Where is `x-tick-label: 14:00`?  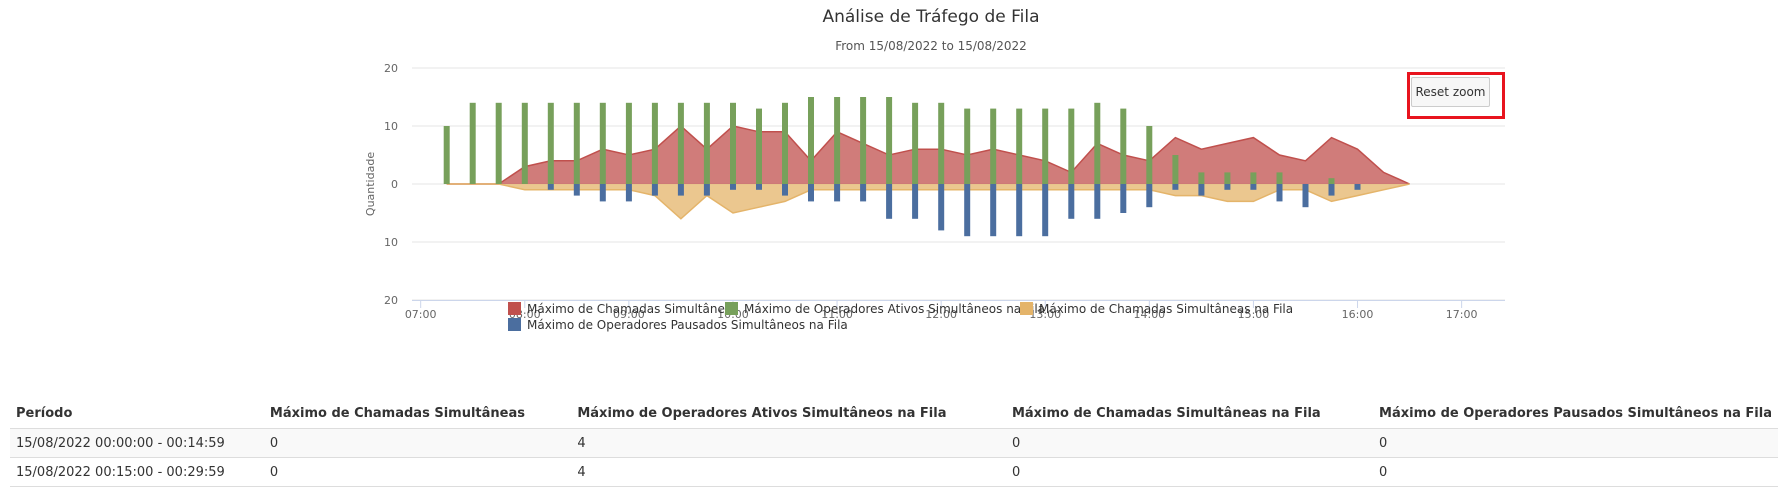
x-tick-label: 14:00 is located at coordinates (1149, 314).